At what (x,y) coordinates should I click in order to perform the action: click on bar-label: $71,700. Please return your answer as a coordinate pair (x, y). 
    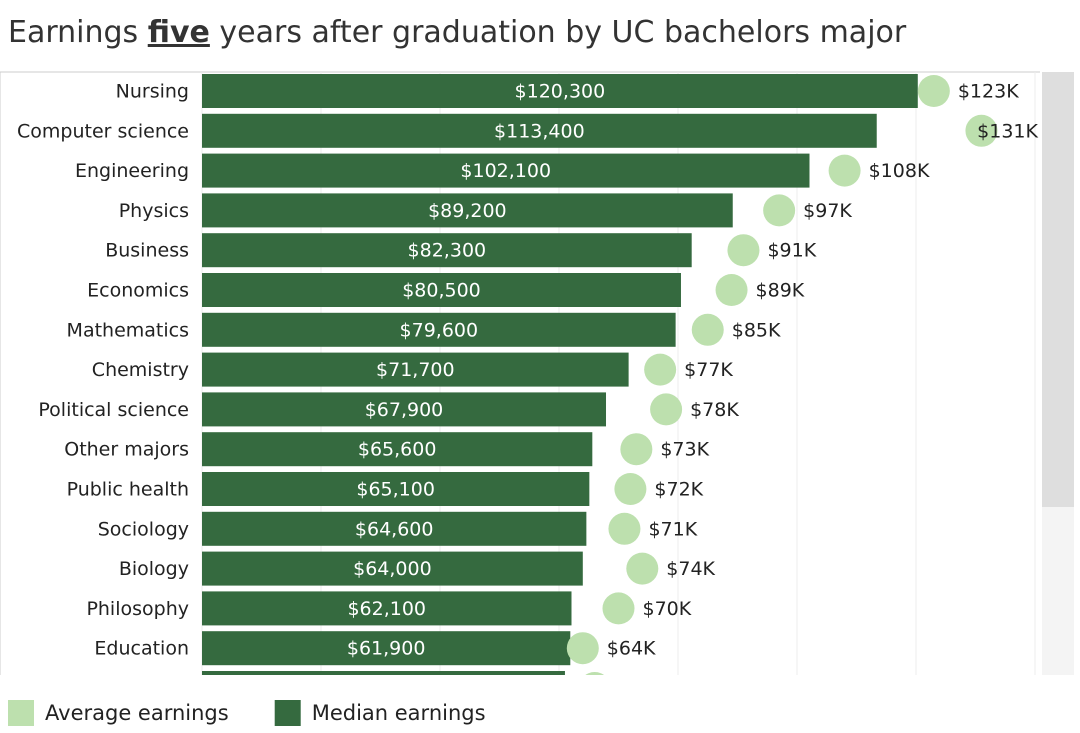
    Looking at the image, I should click on (415, 370).